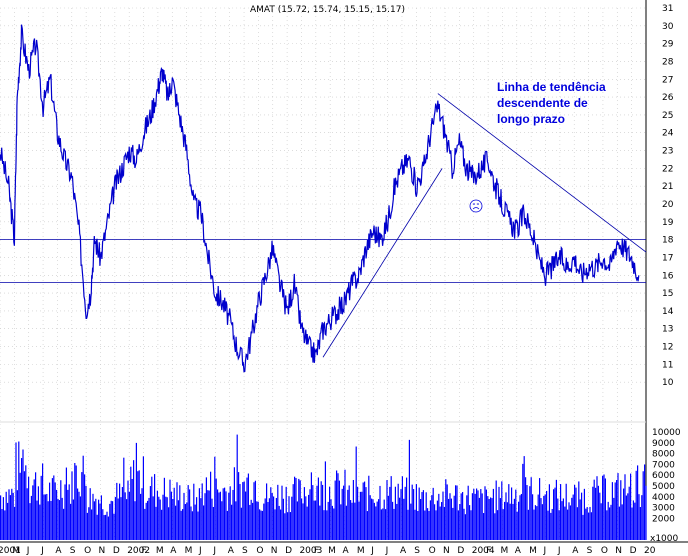 The height and width of the screenshot is (556, 688). What do you see at coordinates (460, 551) in the screenshot?
I see `time-tick-label: D` at bounding box center [460, 551].